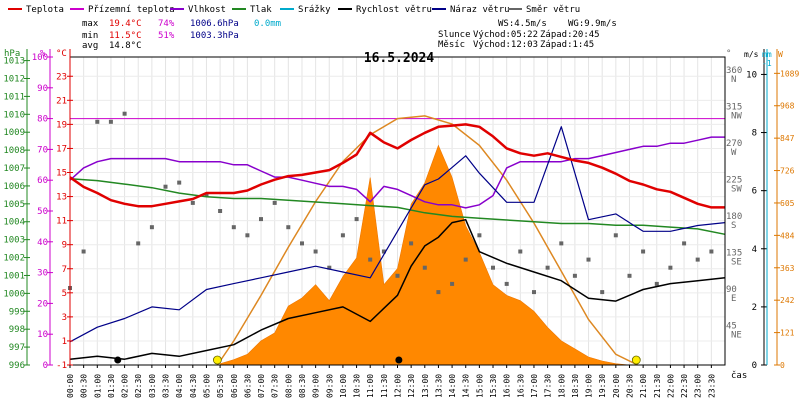 This screenshot has height=400, width=800. Describe the element at coordinates (787, 171) in the screenshot. I see `axis-wm2-tick-label: 726` at that location.